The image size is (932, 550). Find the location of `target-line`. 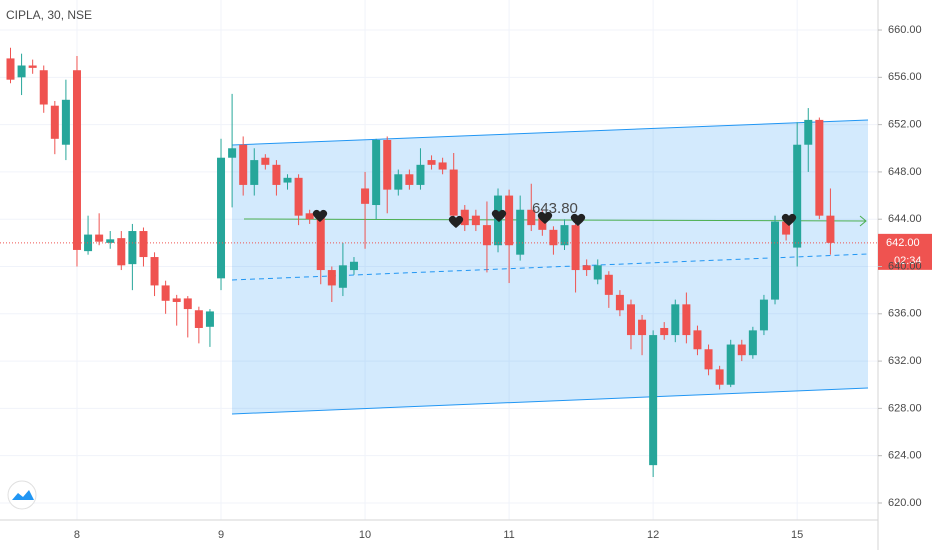

target-line is located at coordinates (555, 220).